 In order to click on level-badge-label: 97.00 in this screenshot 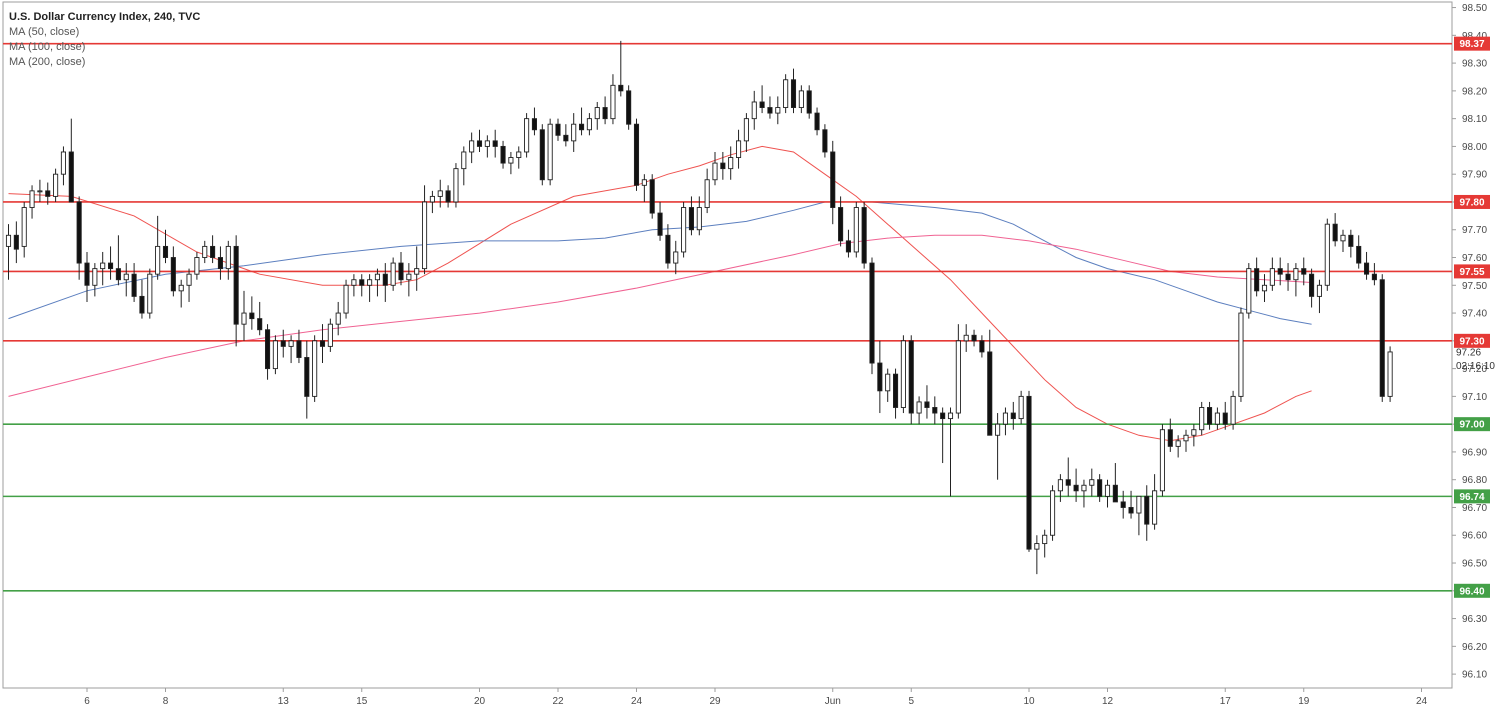, I will do `click(1471, 425)`.